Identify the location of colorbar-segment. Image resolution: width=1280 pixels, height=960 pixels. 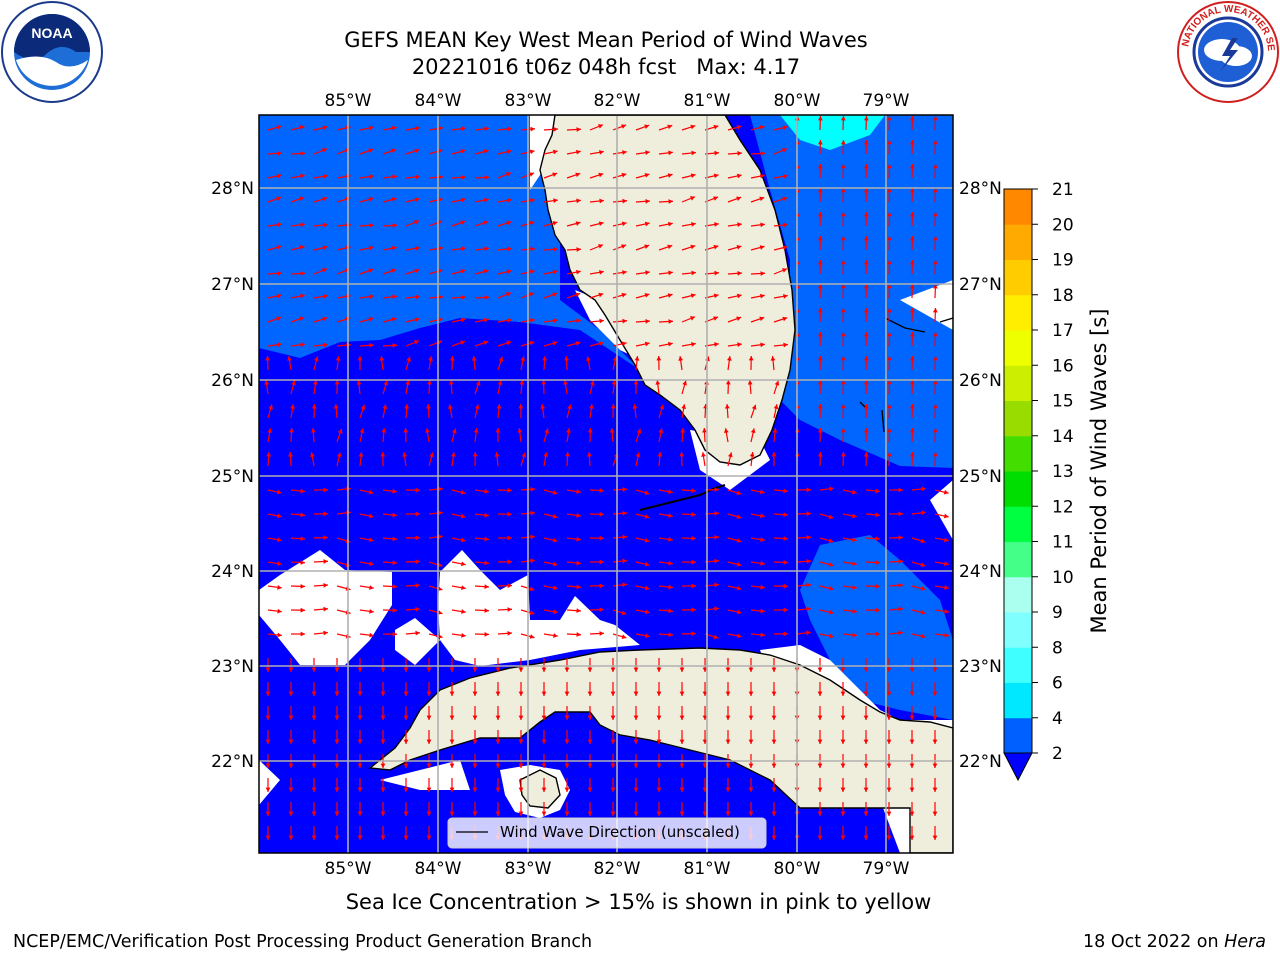
(1018, 312).